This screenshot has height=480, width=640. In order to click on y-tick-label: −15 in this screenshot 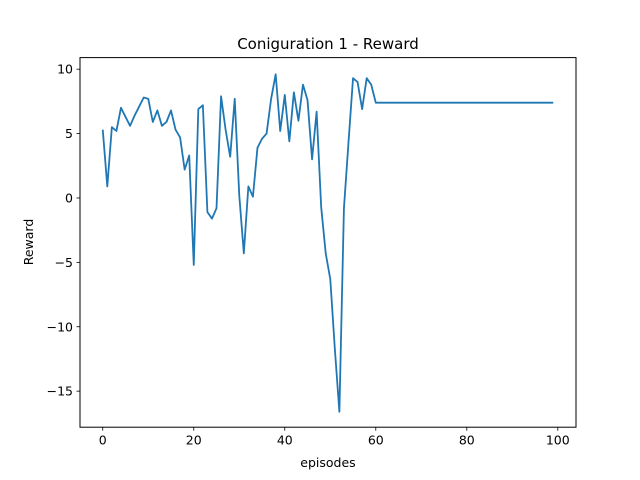, I will do `click(60, 391)`.